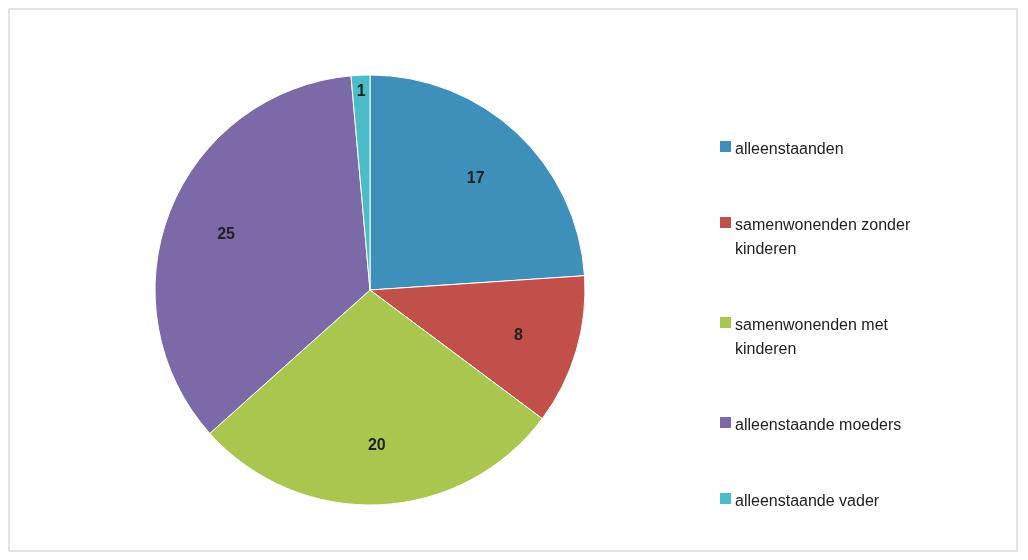 Image resolution: width=1028 pixels, height=560 pixels. Describe the element at coordinates (789, 148) in the screenshot. I see `legend-label: alleenstaanden` at that location.